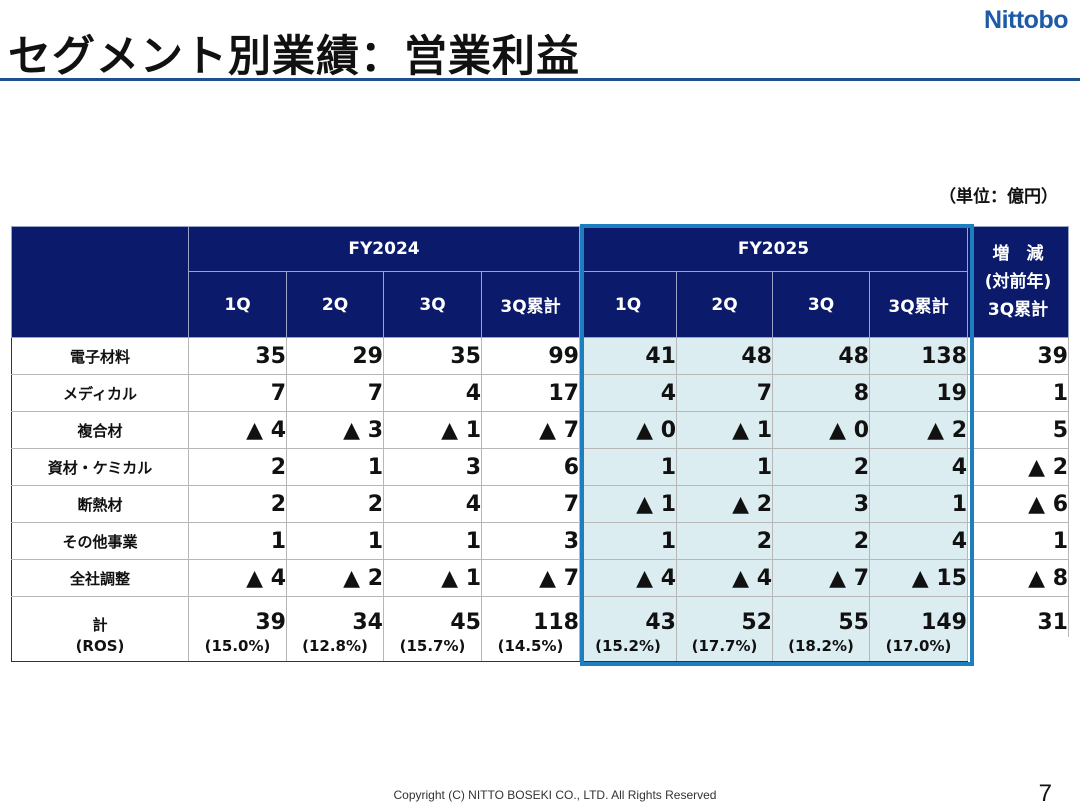  Describe the element at coordinates (1018, 282) in the screenshot. I see `change-label-2: (対前年)` at that location.